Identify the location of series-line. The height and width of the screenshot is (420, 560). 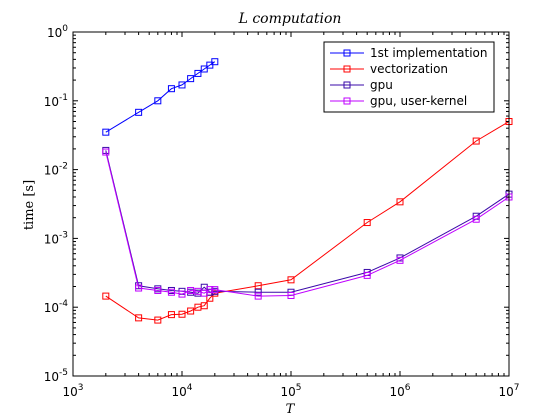
(160, 97).